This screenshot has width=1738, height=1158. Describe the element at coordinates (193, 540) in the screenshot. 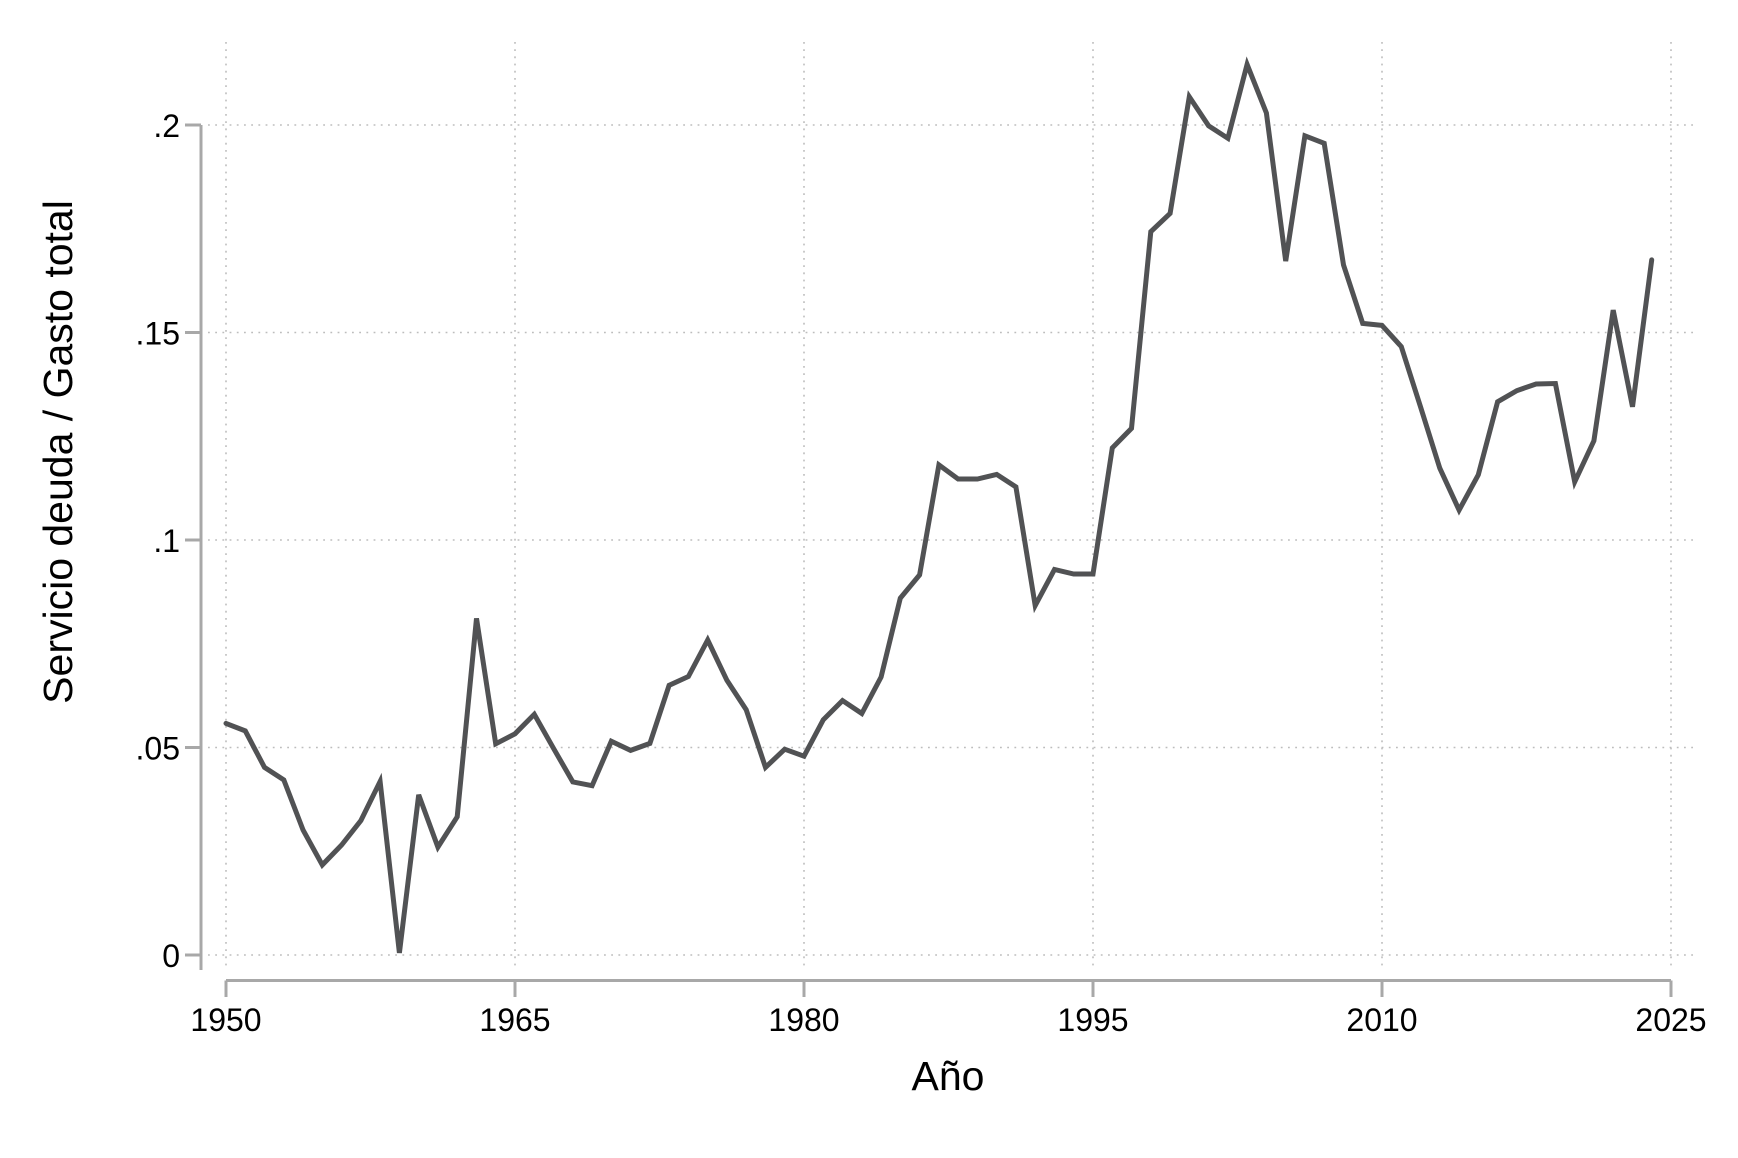

I see `y-axis-ticks` at that location.